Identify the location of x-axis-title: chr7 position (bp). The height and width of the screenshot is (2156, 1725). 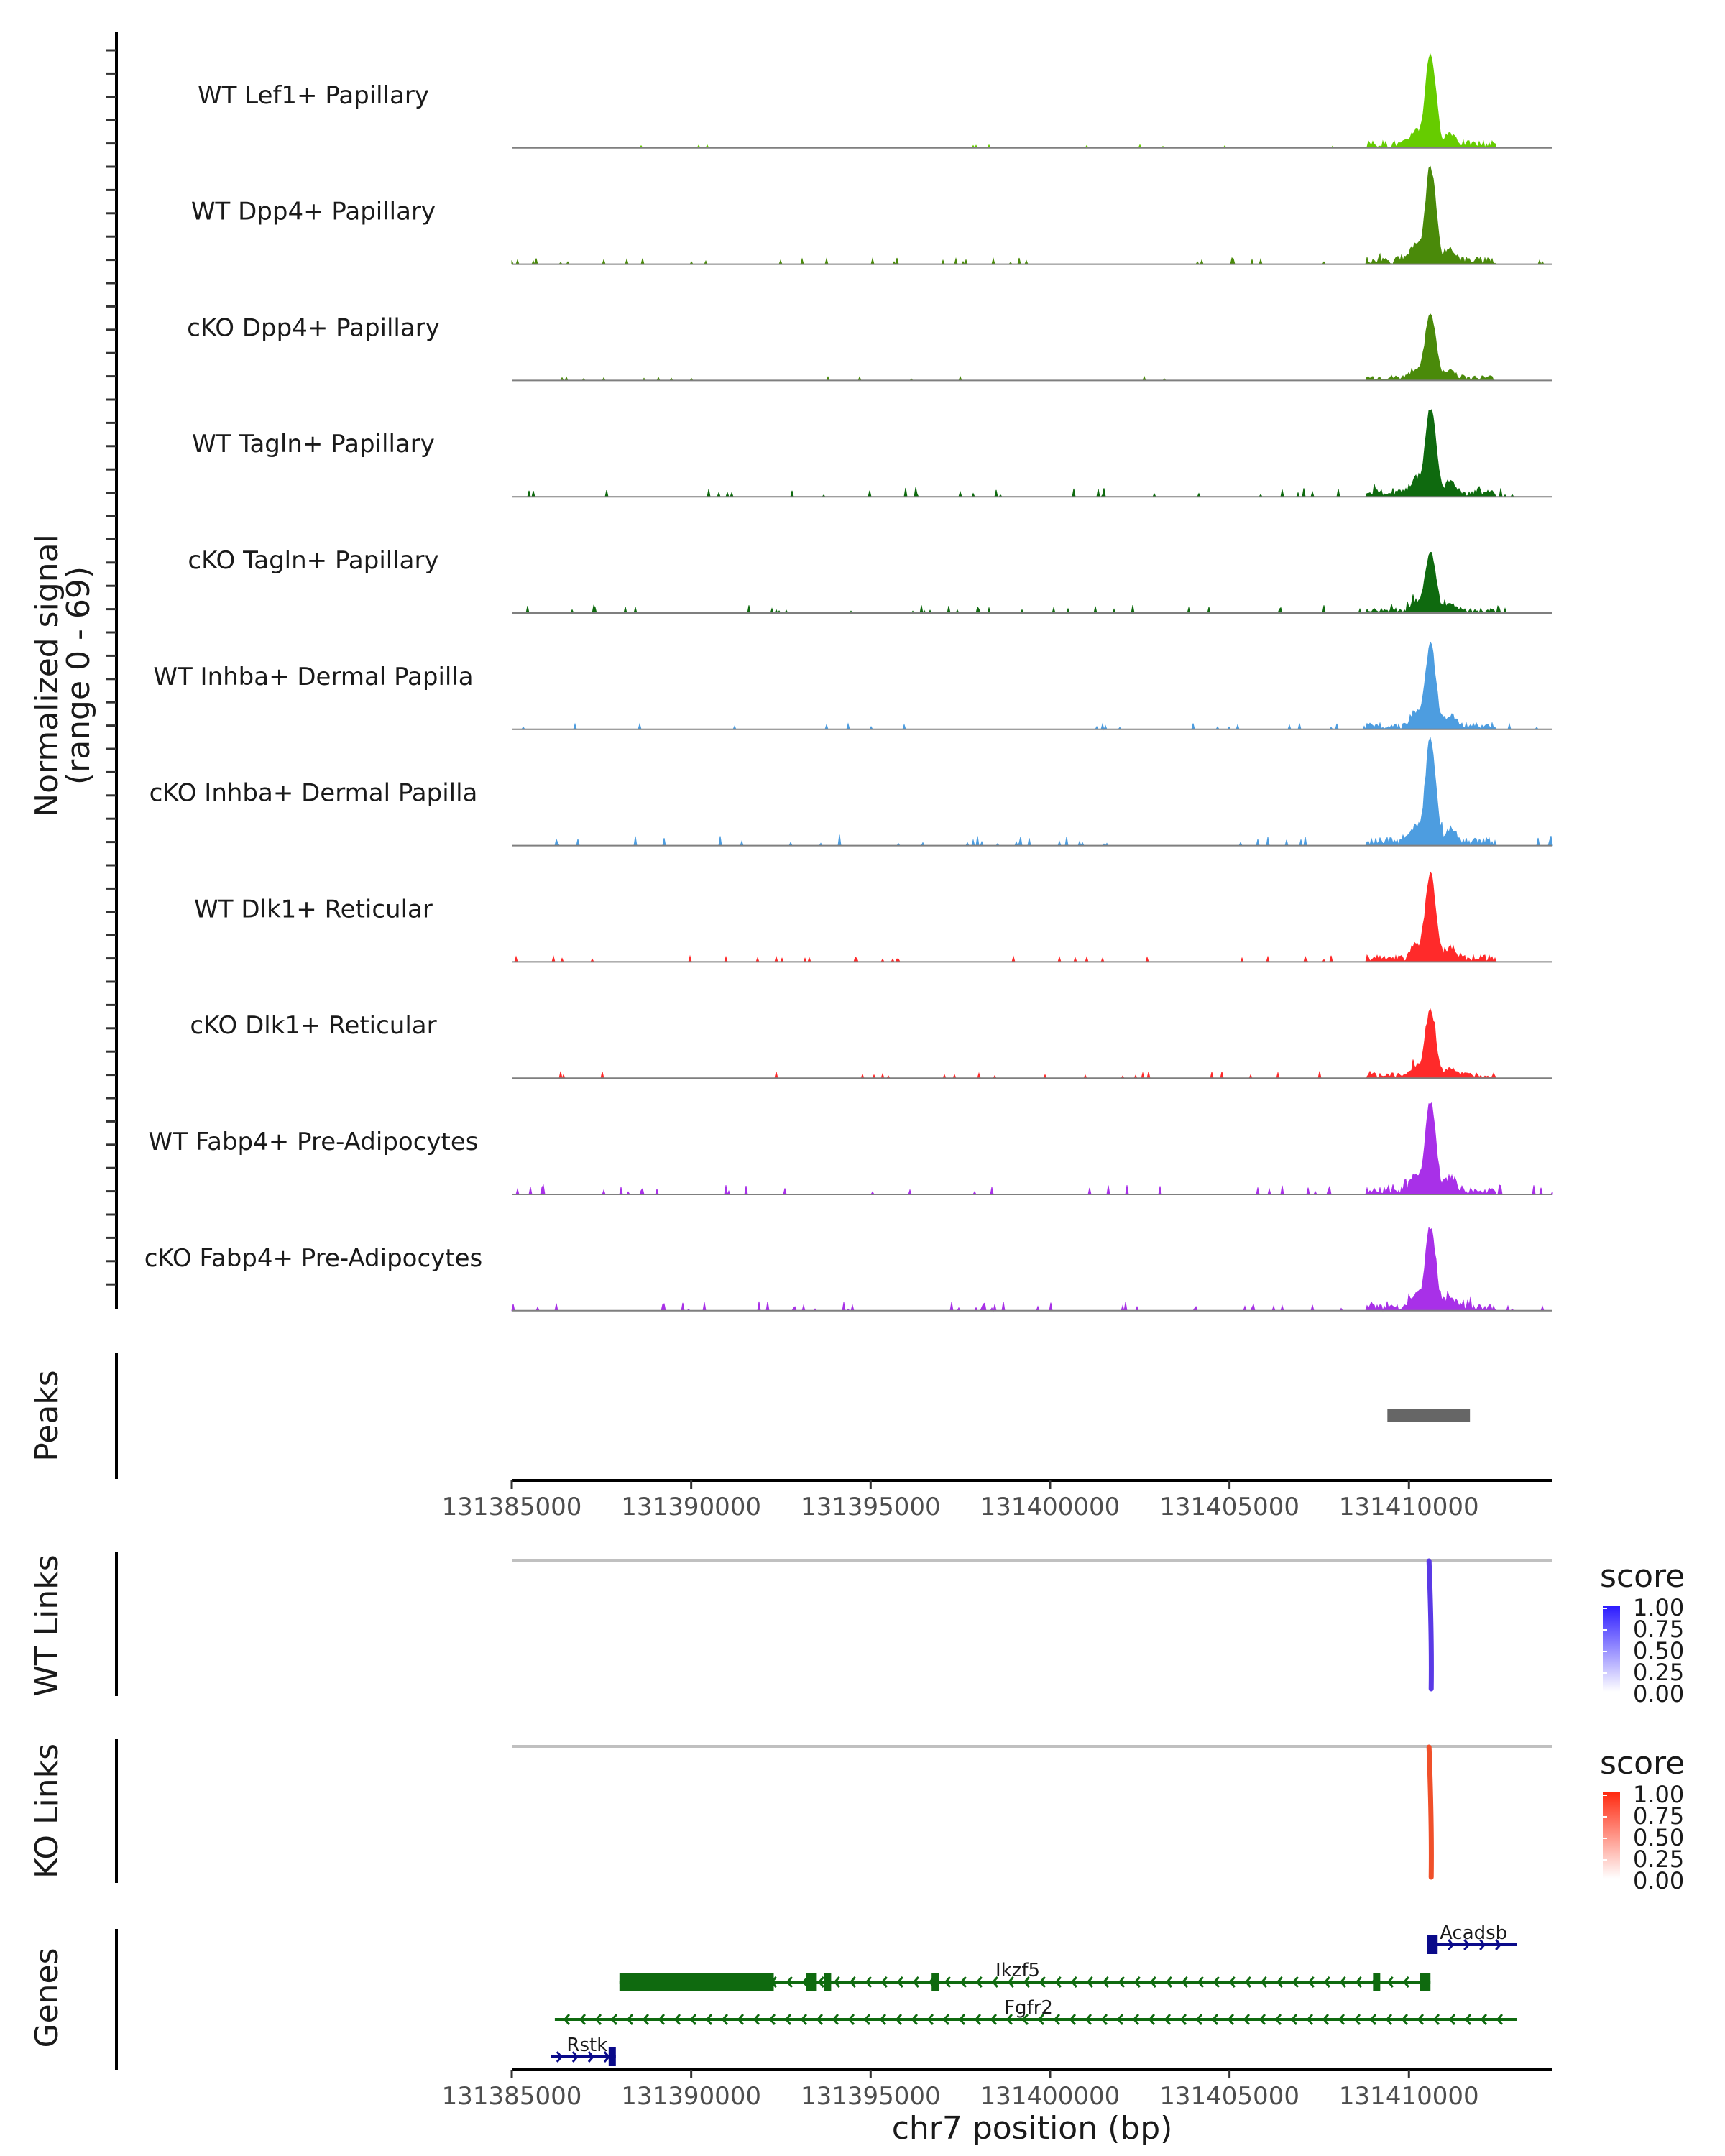
(1032, 2129).